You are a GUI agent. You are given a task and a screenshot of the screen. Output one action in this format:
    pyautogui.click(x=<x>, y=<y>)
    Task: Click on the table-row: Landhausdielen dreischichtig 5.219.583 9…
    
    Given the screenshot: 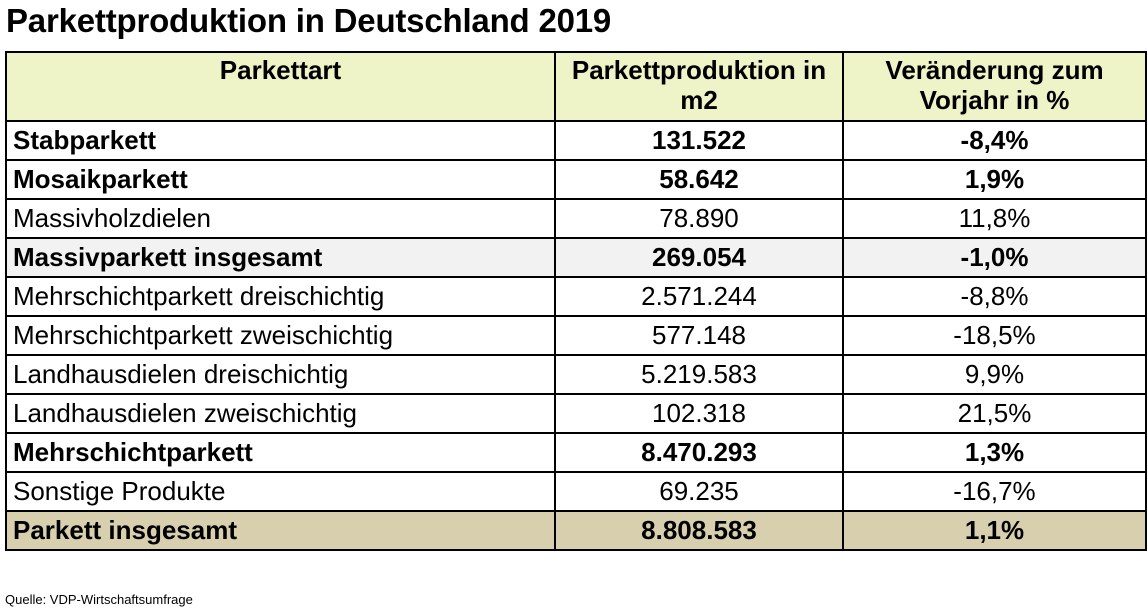 What is the action you would take?
    pyautogui.click(x=576, y=374)
    